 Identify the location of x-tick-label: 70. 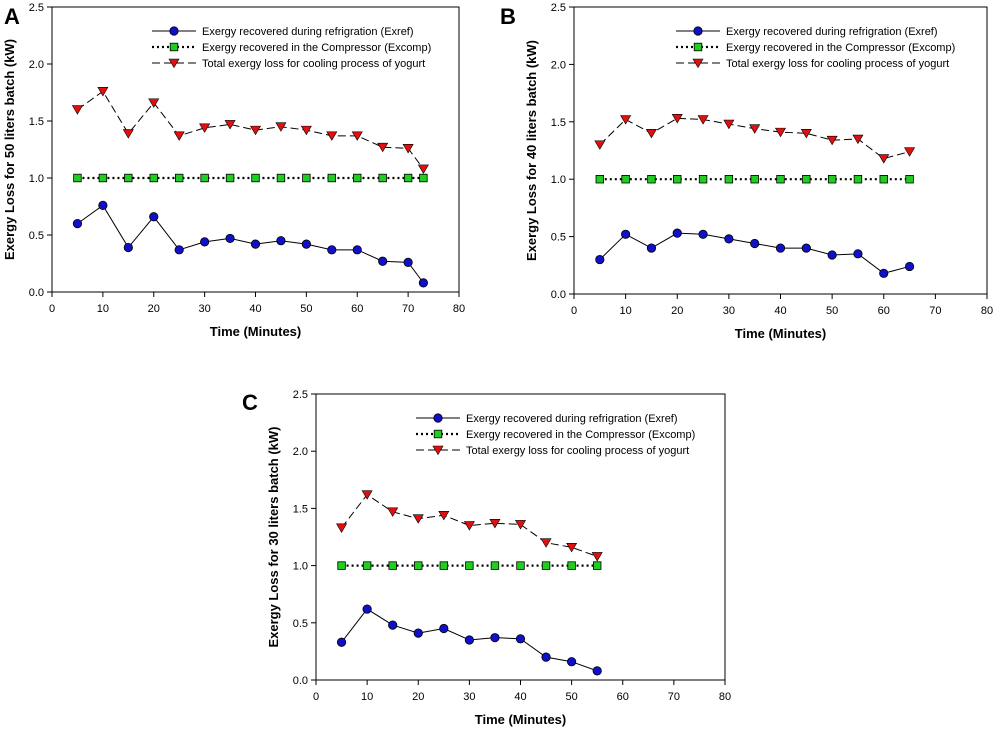
(935, 311).